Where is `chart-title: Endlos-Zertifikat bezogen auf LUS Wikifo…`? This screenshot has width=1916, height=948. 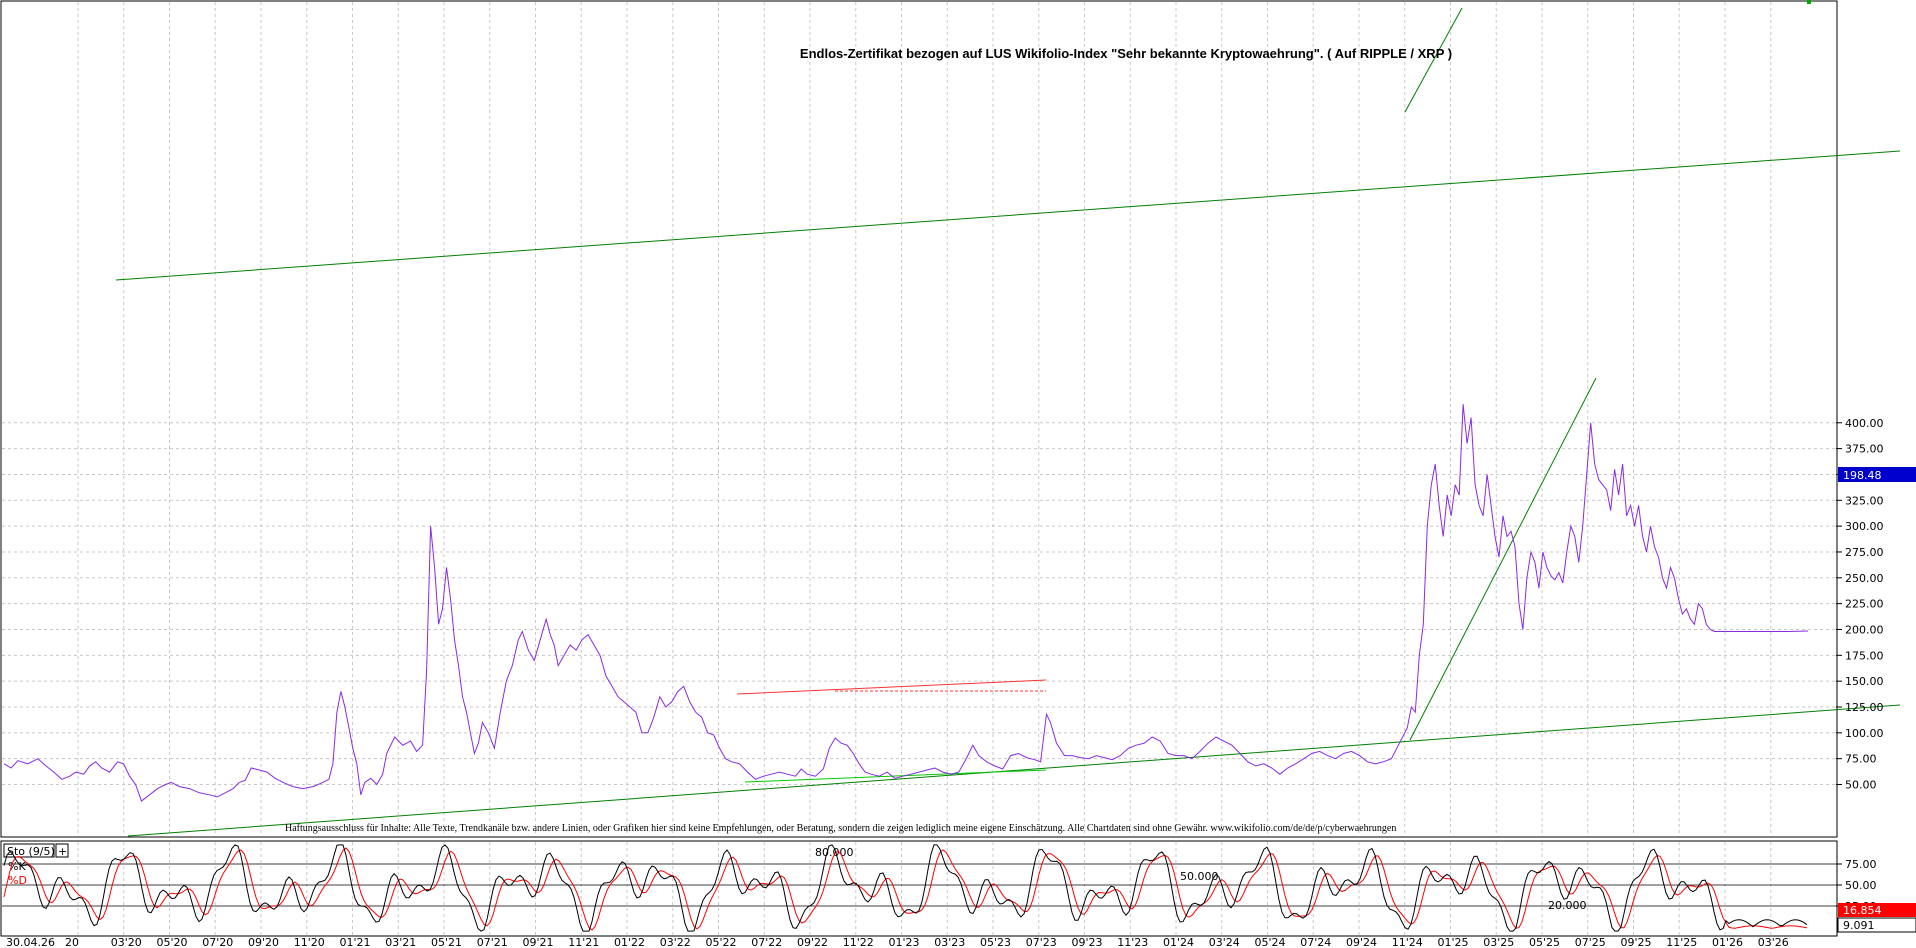
chart-title: Endlos-Zertifikat bezogen auf LUS Wikifo… is located at coordinates (1126, 53).